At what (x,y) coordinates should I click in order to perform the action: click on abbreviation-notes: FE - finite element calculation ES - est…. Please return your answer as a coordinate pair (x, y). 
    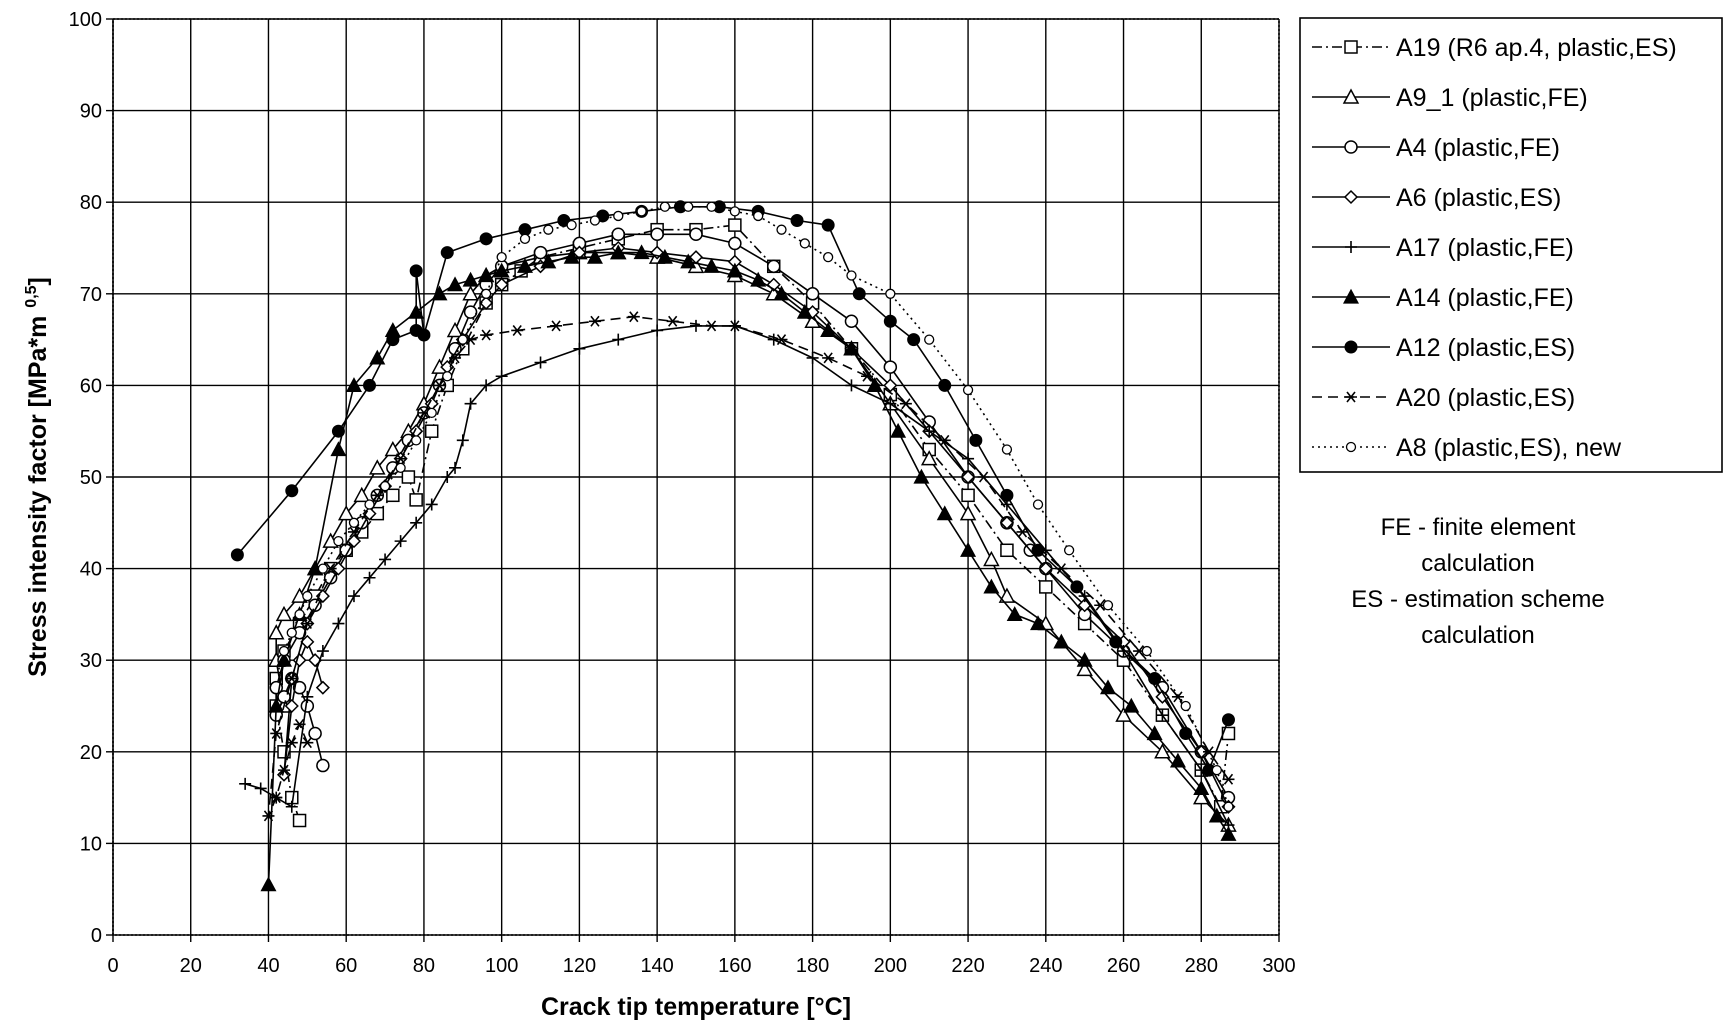
    Looking at the image, I should click on (1477, 581).